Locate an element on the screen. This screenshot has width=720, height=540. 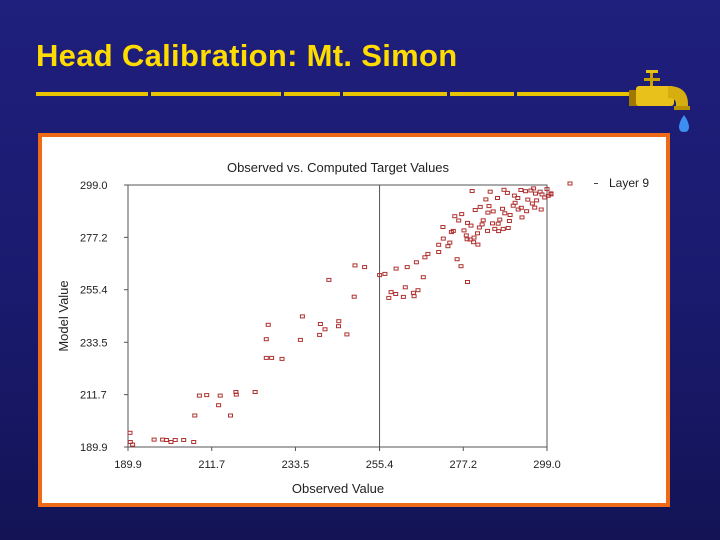
x-tick-label: 277.2 is located at coordinates (464, 465).